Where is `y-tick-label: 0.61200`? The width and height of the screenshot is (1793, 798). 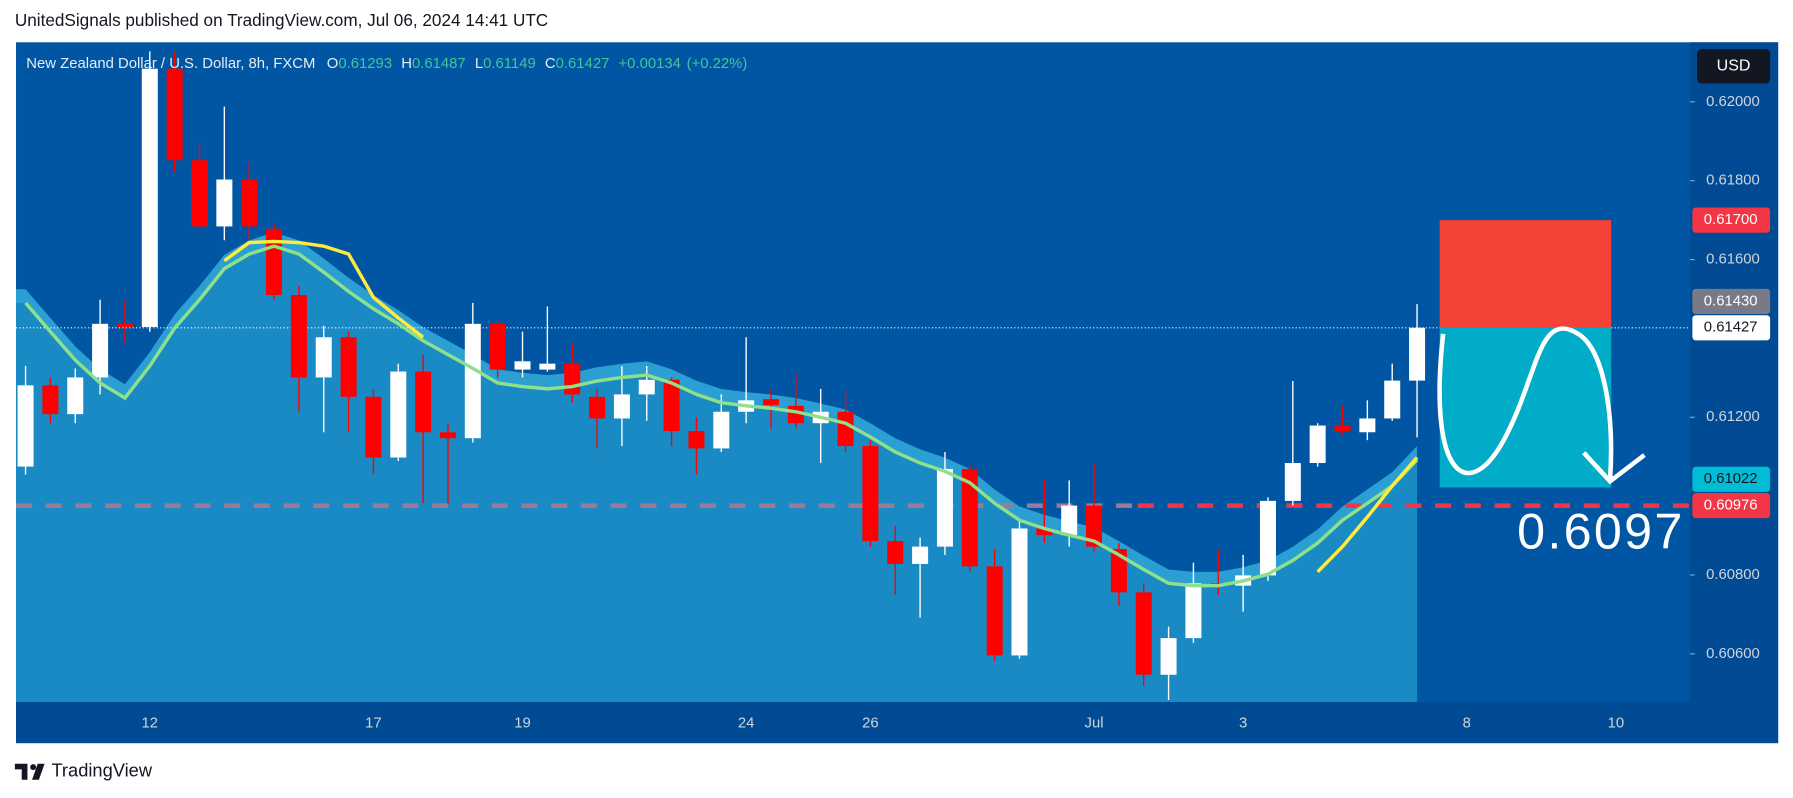
y-tick-label: 0.61200 is located at coordinates (1733, 417).